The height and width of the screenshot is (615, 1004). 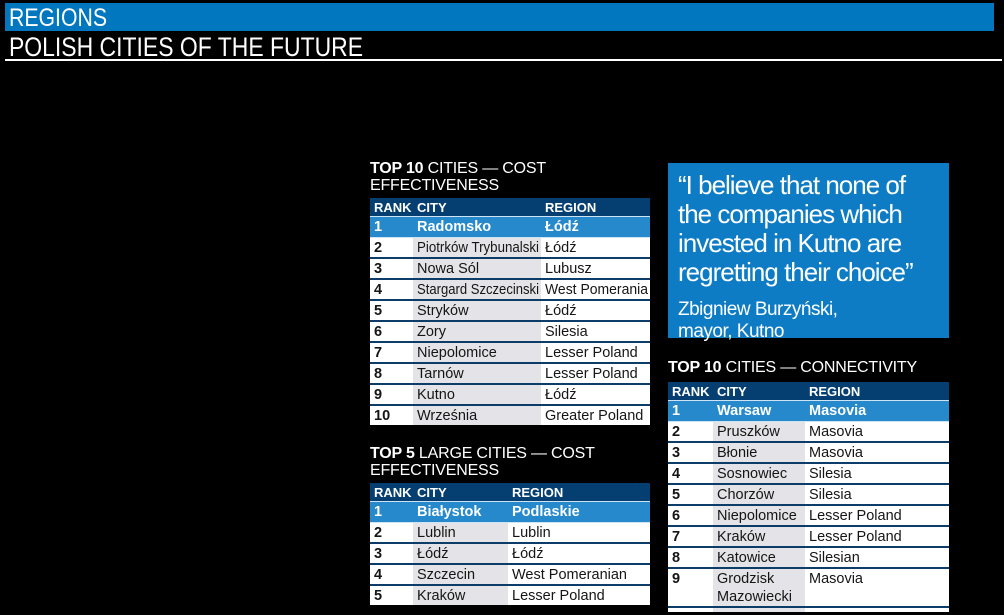 I want to click on city-cell: Szczecin, so click(x=460, y=574).